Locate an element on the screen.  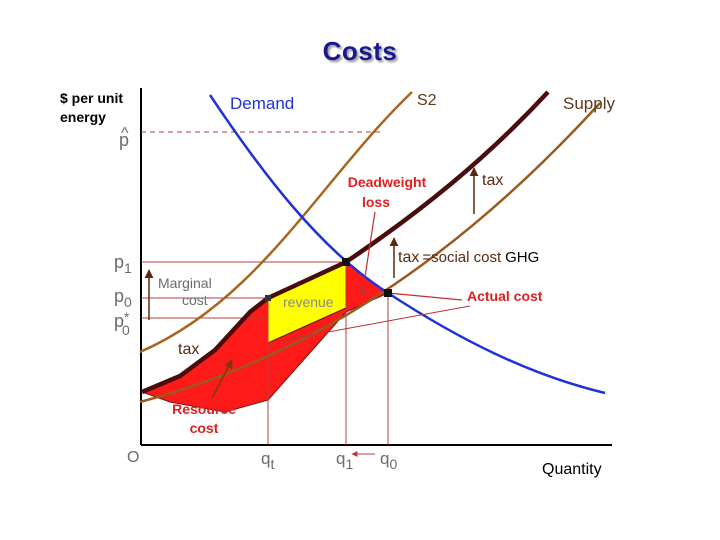
demand-label: Demand is located at coordinates (262, 103).